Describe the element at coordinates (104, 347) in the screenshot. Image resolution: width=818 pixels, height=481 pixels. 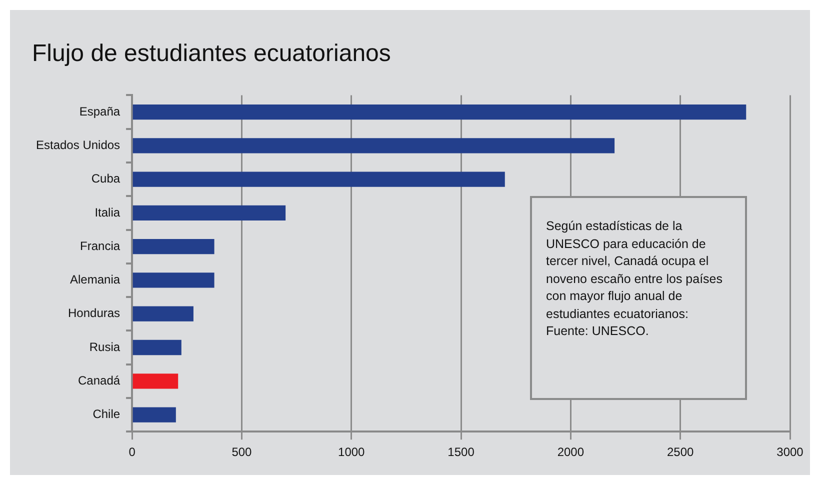
I see `y-tick-label: Rusia` at that location.